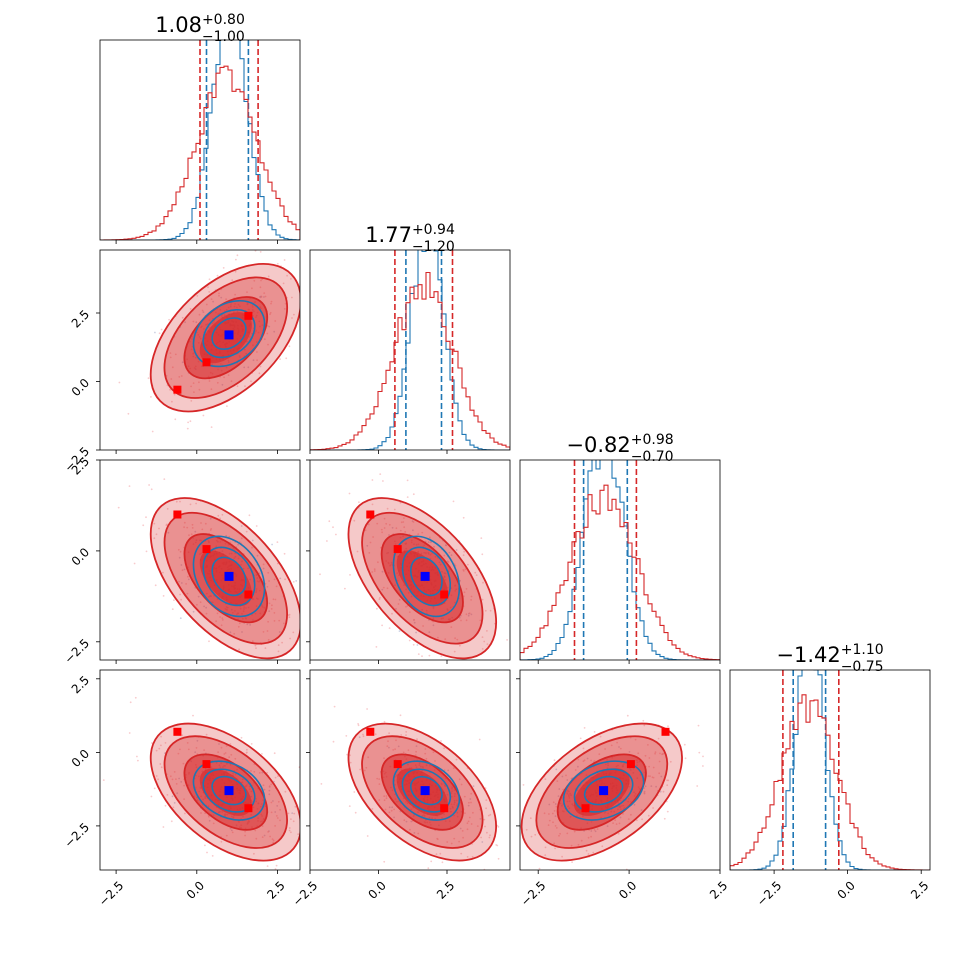 The image size is (970, 970). I want to click on x-tick-label: −2.5, so click(769, 893).